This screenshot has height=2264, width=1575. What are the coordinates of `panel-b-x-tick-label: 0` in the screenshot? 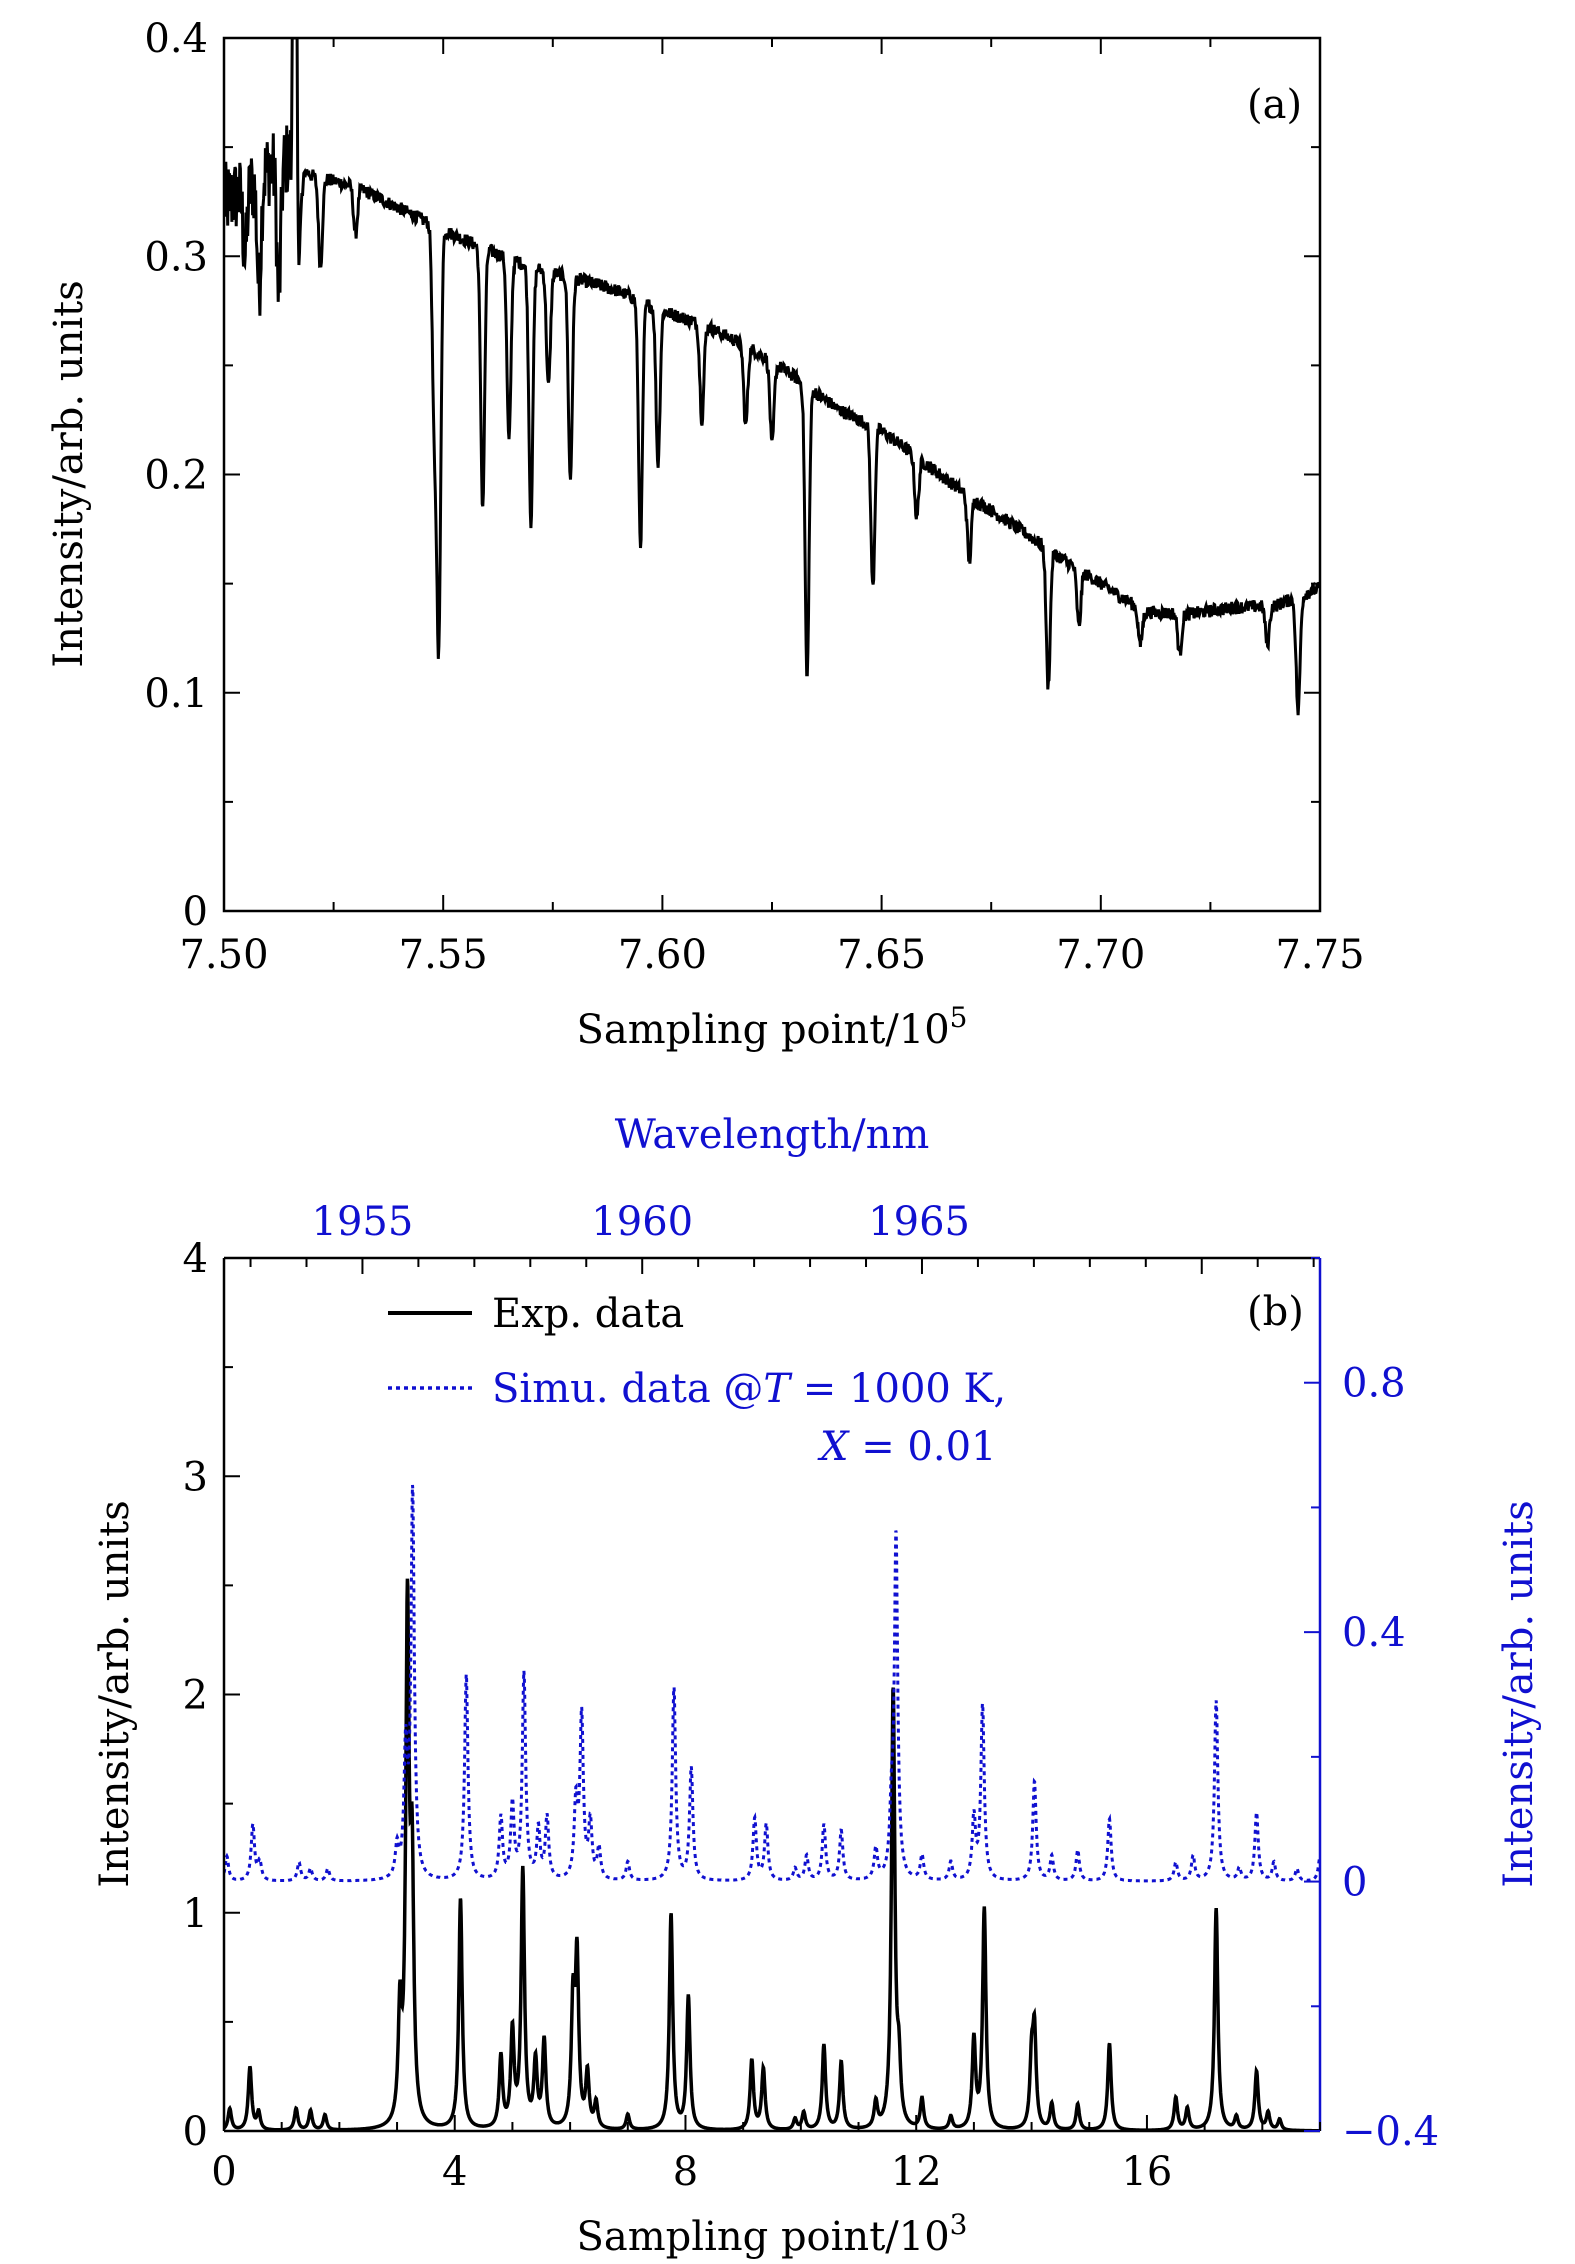 It's located at (223, 2172).